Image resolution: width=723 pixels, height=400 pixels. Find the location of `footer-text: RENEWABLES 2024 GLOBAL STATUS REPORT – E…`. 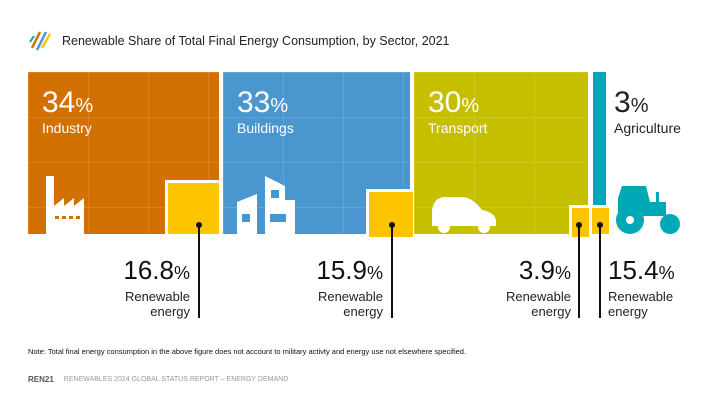

footer-text: RENEWABLES 2024 GLOBAL STATUS REPORT – E… is located at coordinates (176, 379).